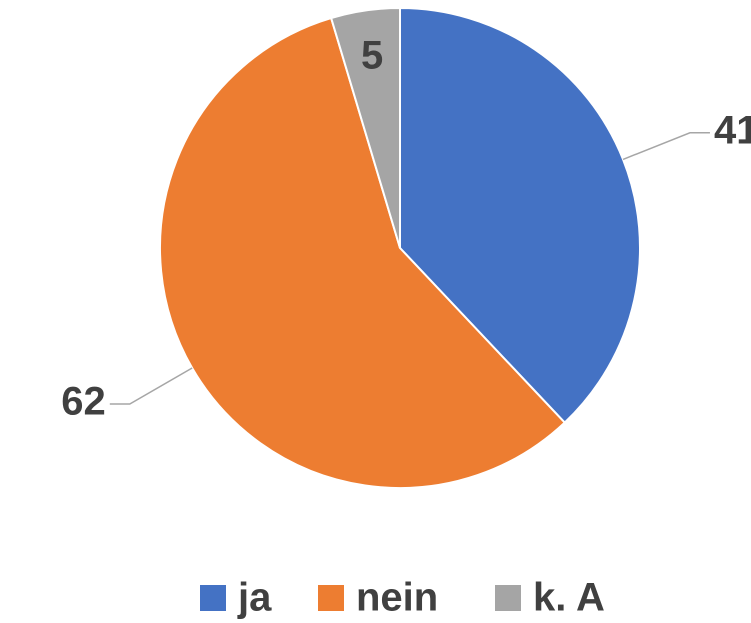 This screenshot has height=623, width=751. Describe the element at coordinates (397, 598) in the screenshot. I see `legend-label: nein` at that location.